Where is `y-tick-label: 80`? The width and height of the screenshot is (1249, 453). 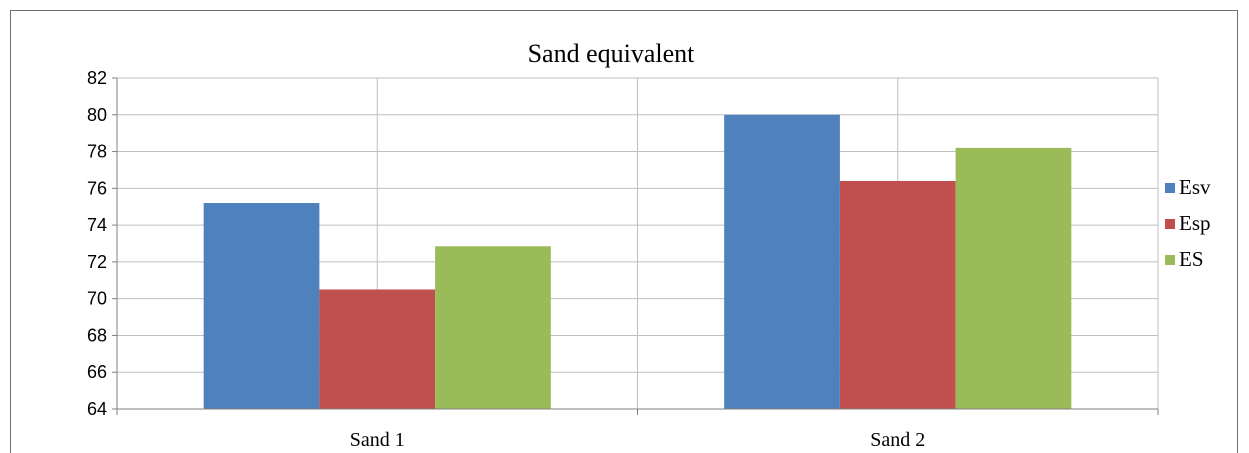 y-tick-label: 80 is located at coordinates (97, 115).